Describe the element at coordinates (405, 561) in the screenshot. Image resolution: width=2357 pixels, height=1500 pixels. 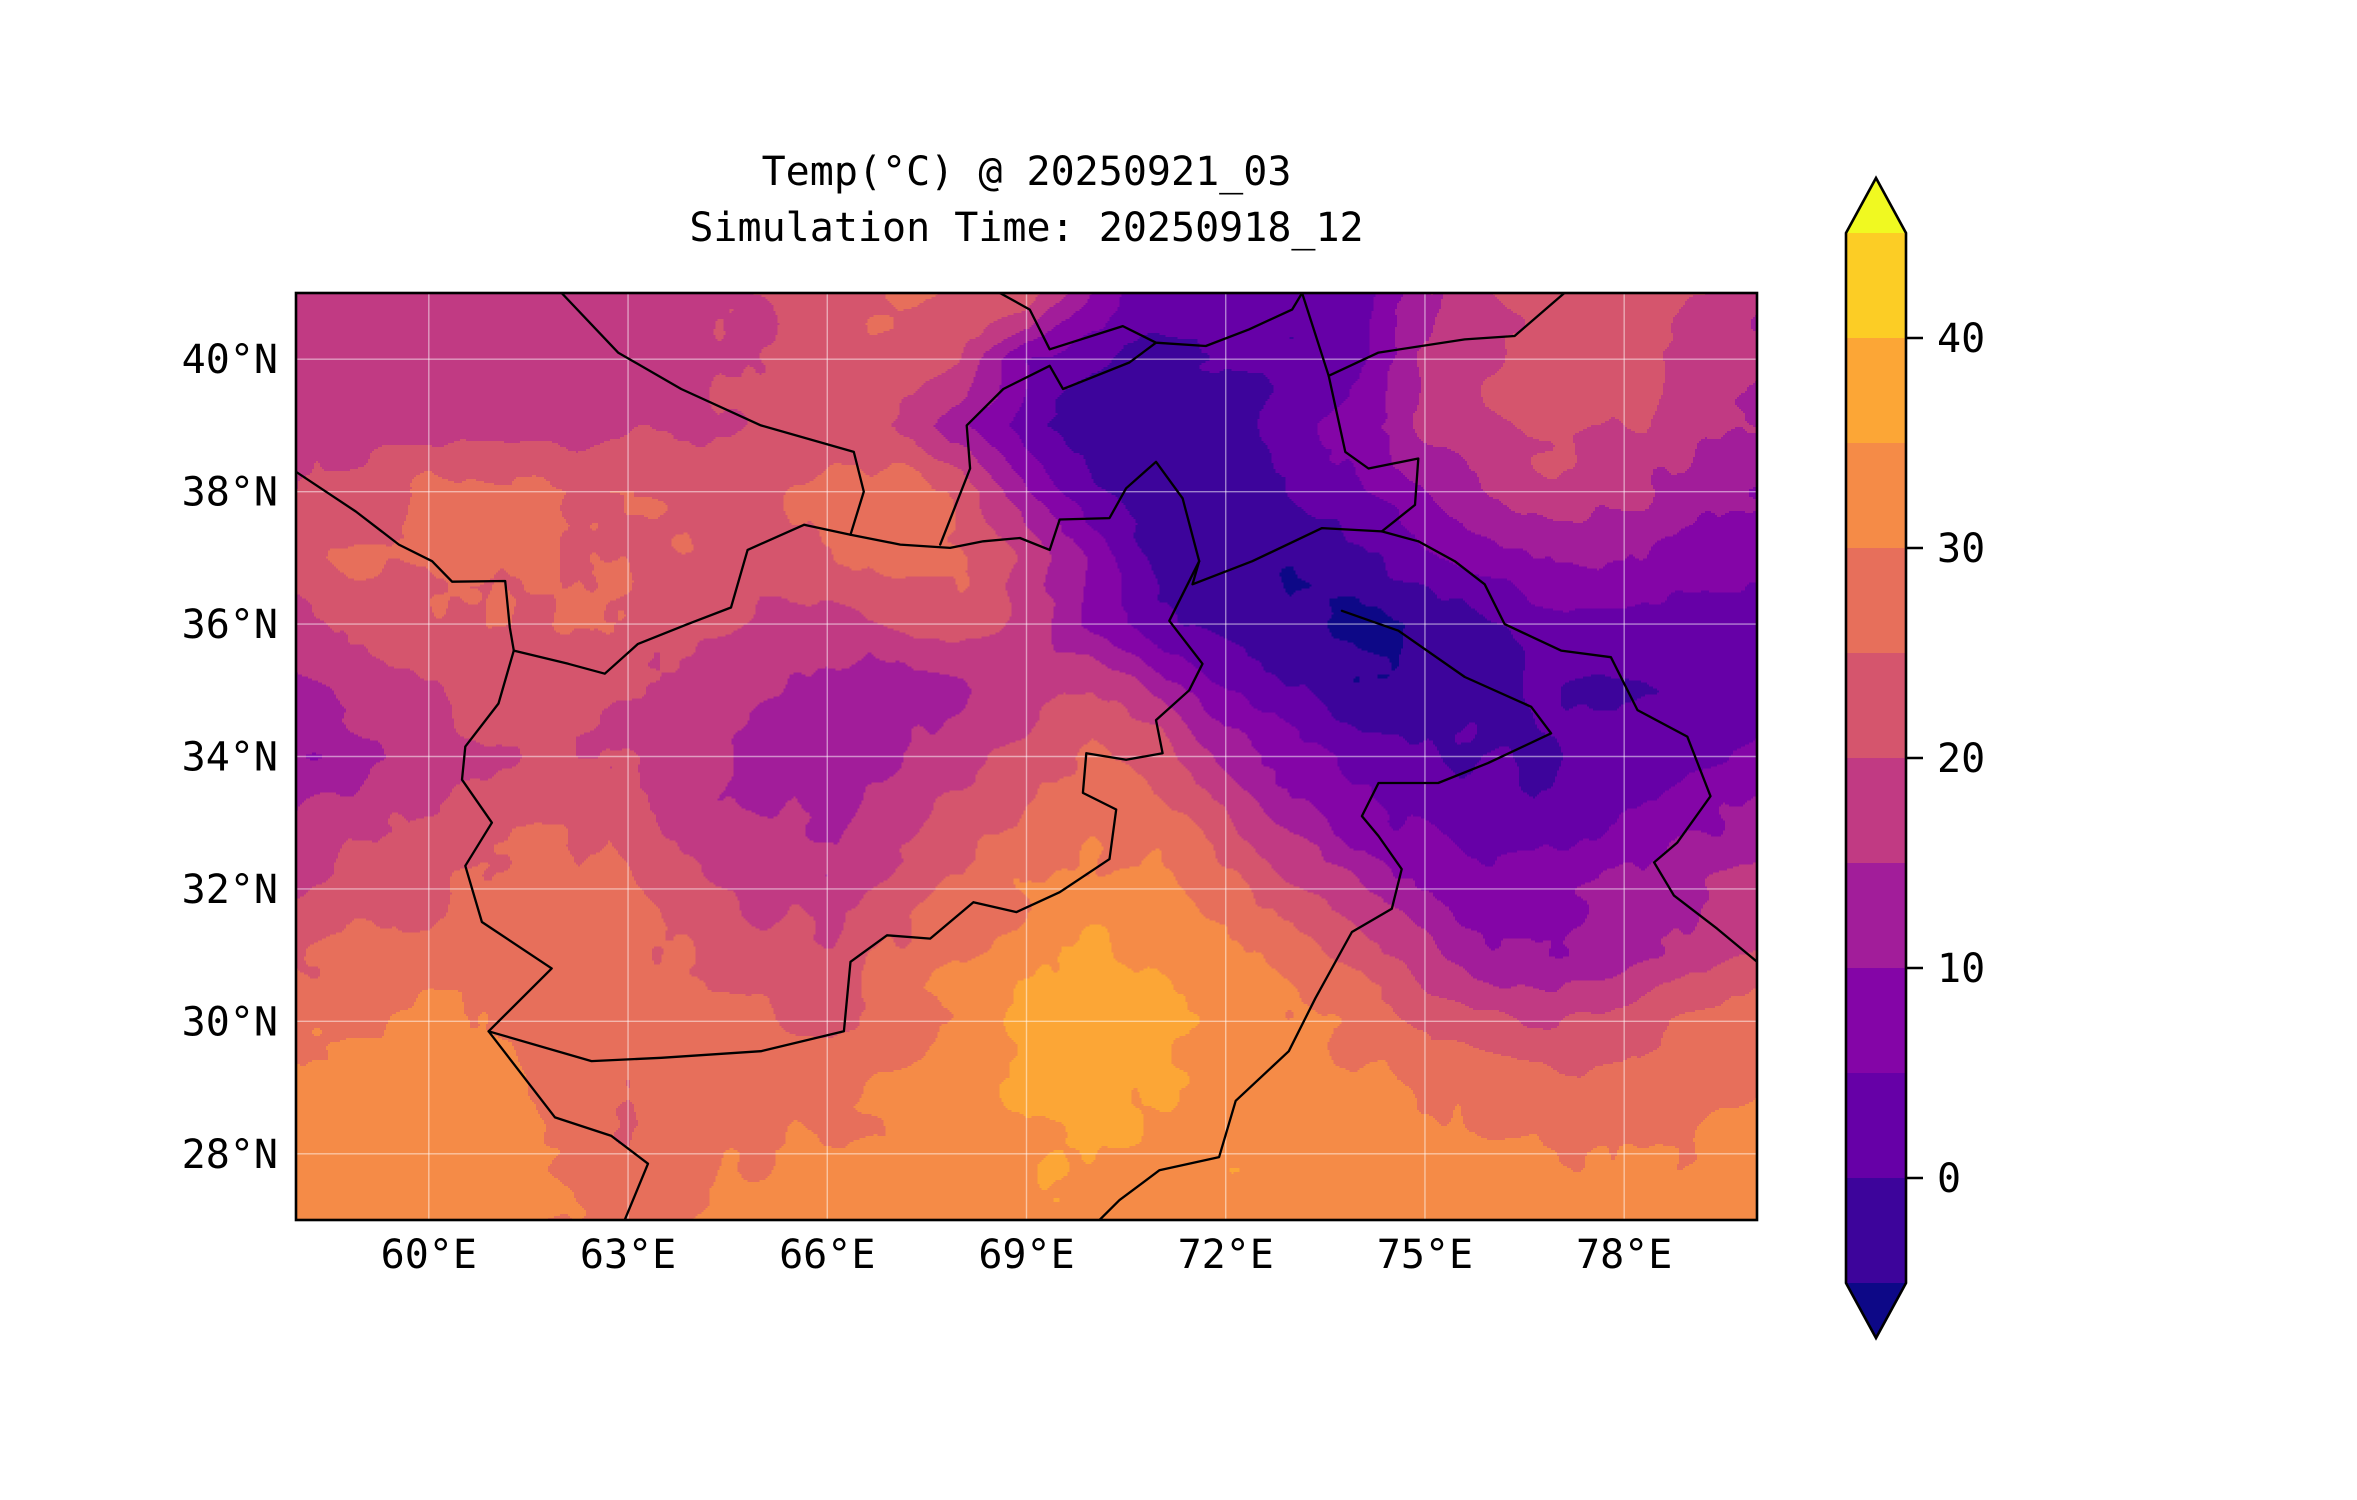
I see `country-border-iran-turkmenistan` at that location.